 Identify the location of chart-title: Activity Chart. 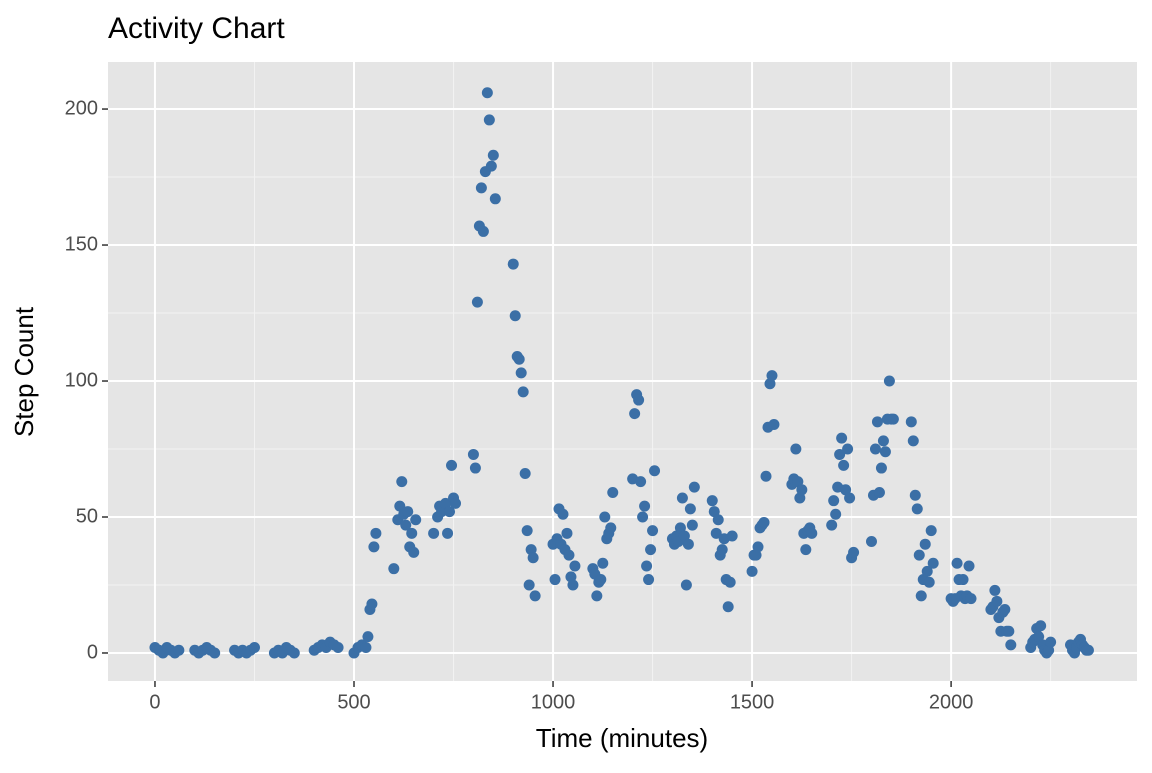
(196, 28).